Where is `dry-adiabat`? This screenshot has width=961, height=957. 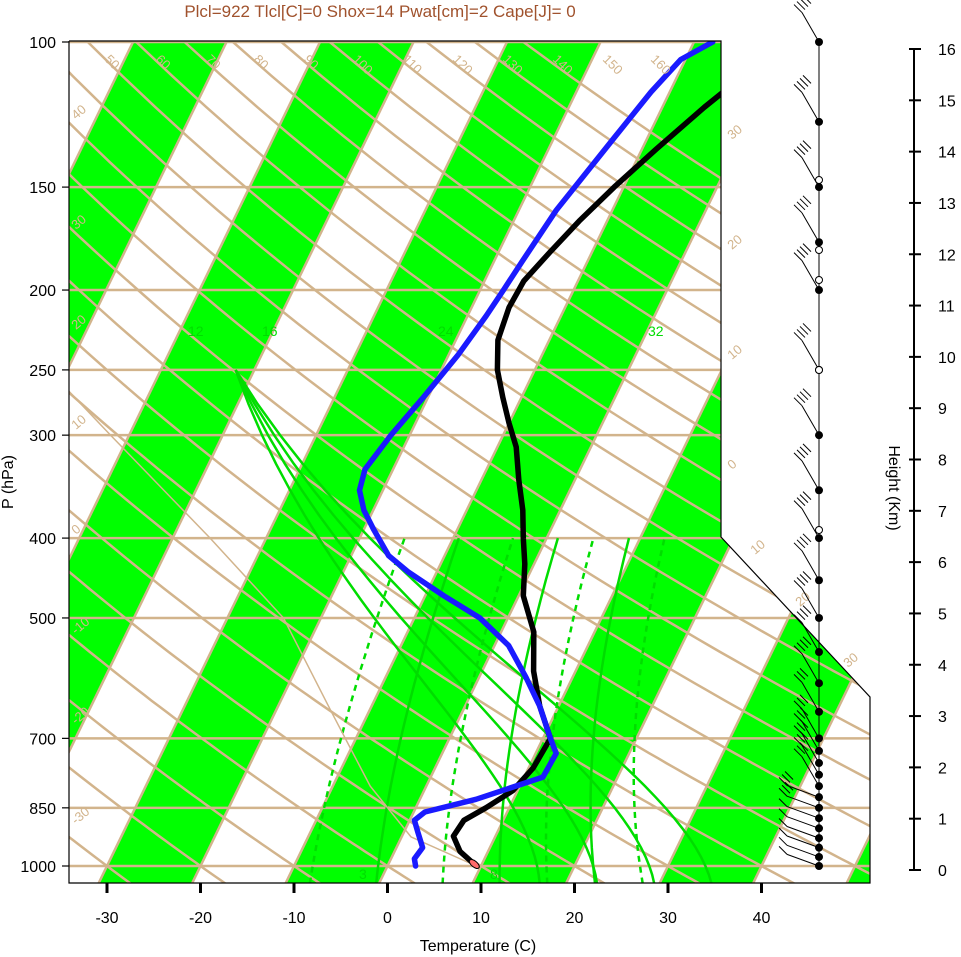 dry-adiabat is located at coordinates (148, 462).